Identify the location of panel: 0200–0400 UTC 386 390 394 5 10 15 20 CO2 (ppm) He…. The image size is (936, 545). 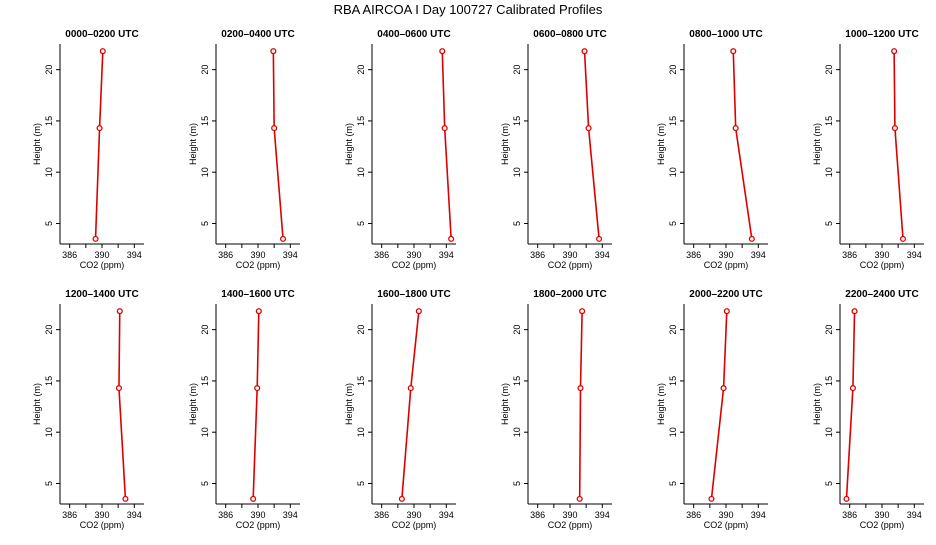
(244, 149).